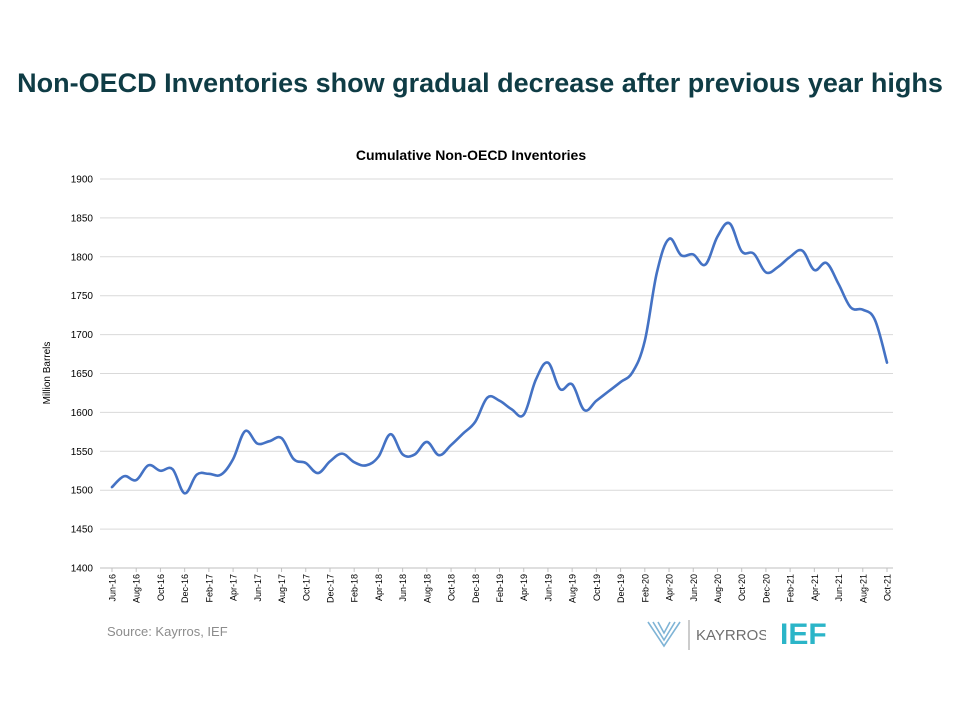 This screenshot has height=720, width=960. I want to click on y-tick-label: 1500, so click(82, 491).